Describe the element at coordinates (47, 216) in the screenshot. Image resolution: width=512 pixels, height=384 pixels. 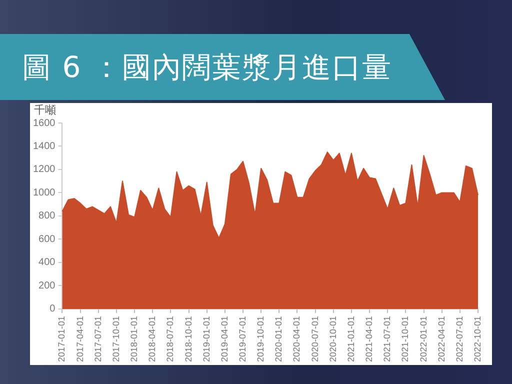
I see `y-tick-label: 800` at that location.